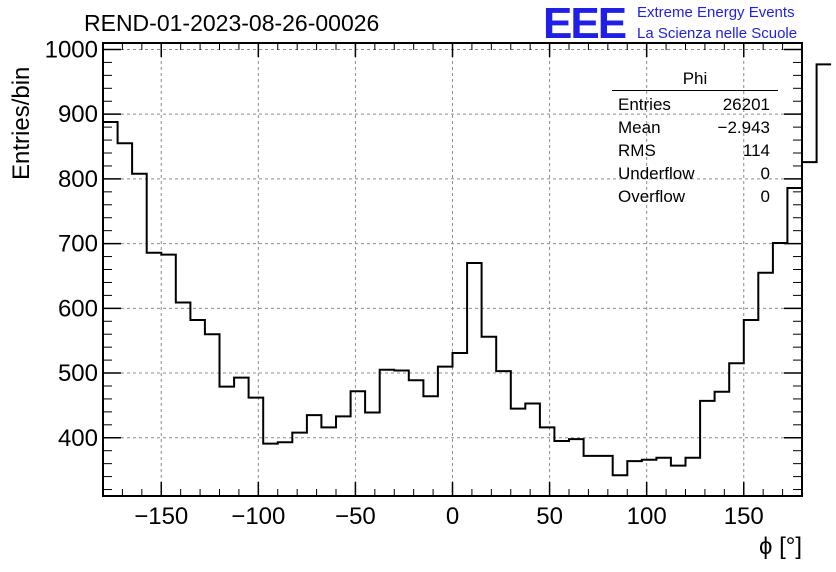 The height and width of the screenshot is (572, 836). I want to click on stats-value: 114, so click(756, 150).